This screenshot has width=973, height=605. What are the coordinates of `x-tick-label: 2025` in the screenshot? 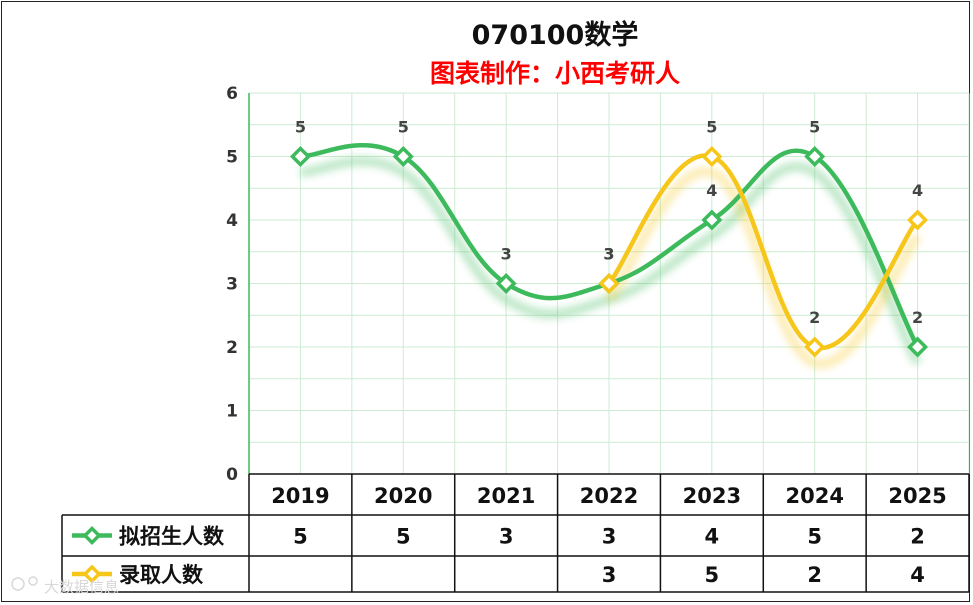 It's located at (917, 496).